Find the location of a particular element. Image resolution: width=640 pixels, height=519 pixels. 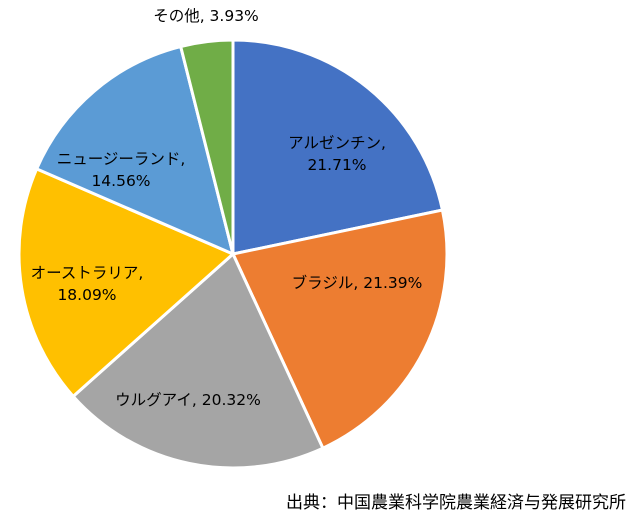

data-label-4: オーストラリア, 18.09% is located at coordinates (87, 284).